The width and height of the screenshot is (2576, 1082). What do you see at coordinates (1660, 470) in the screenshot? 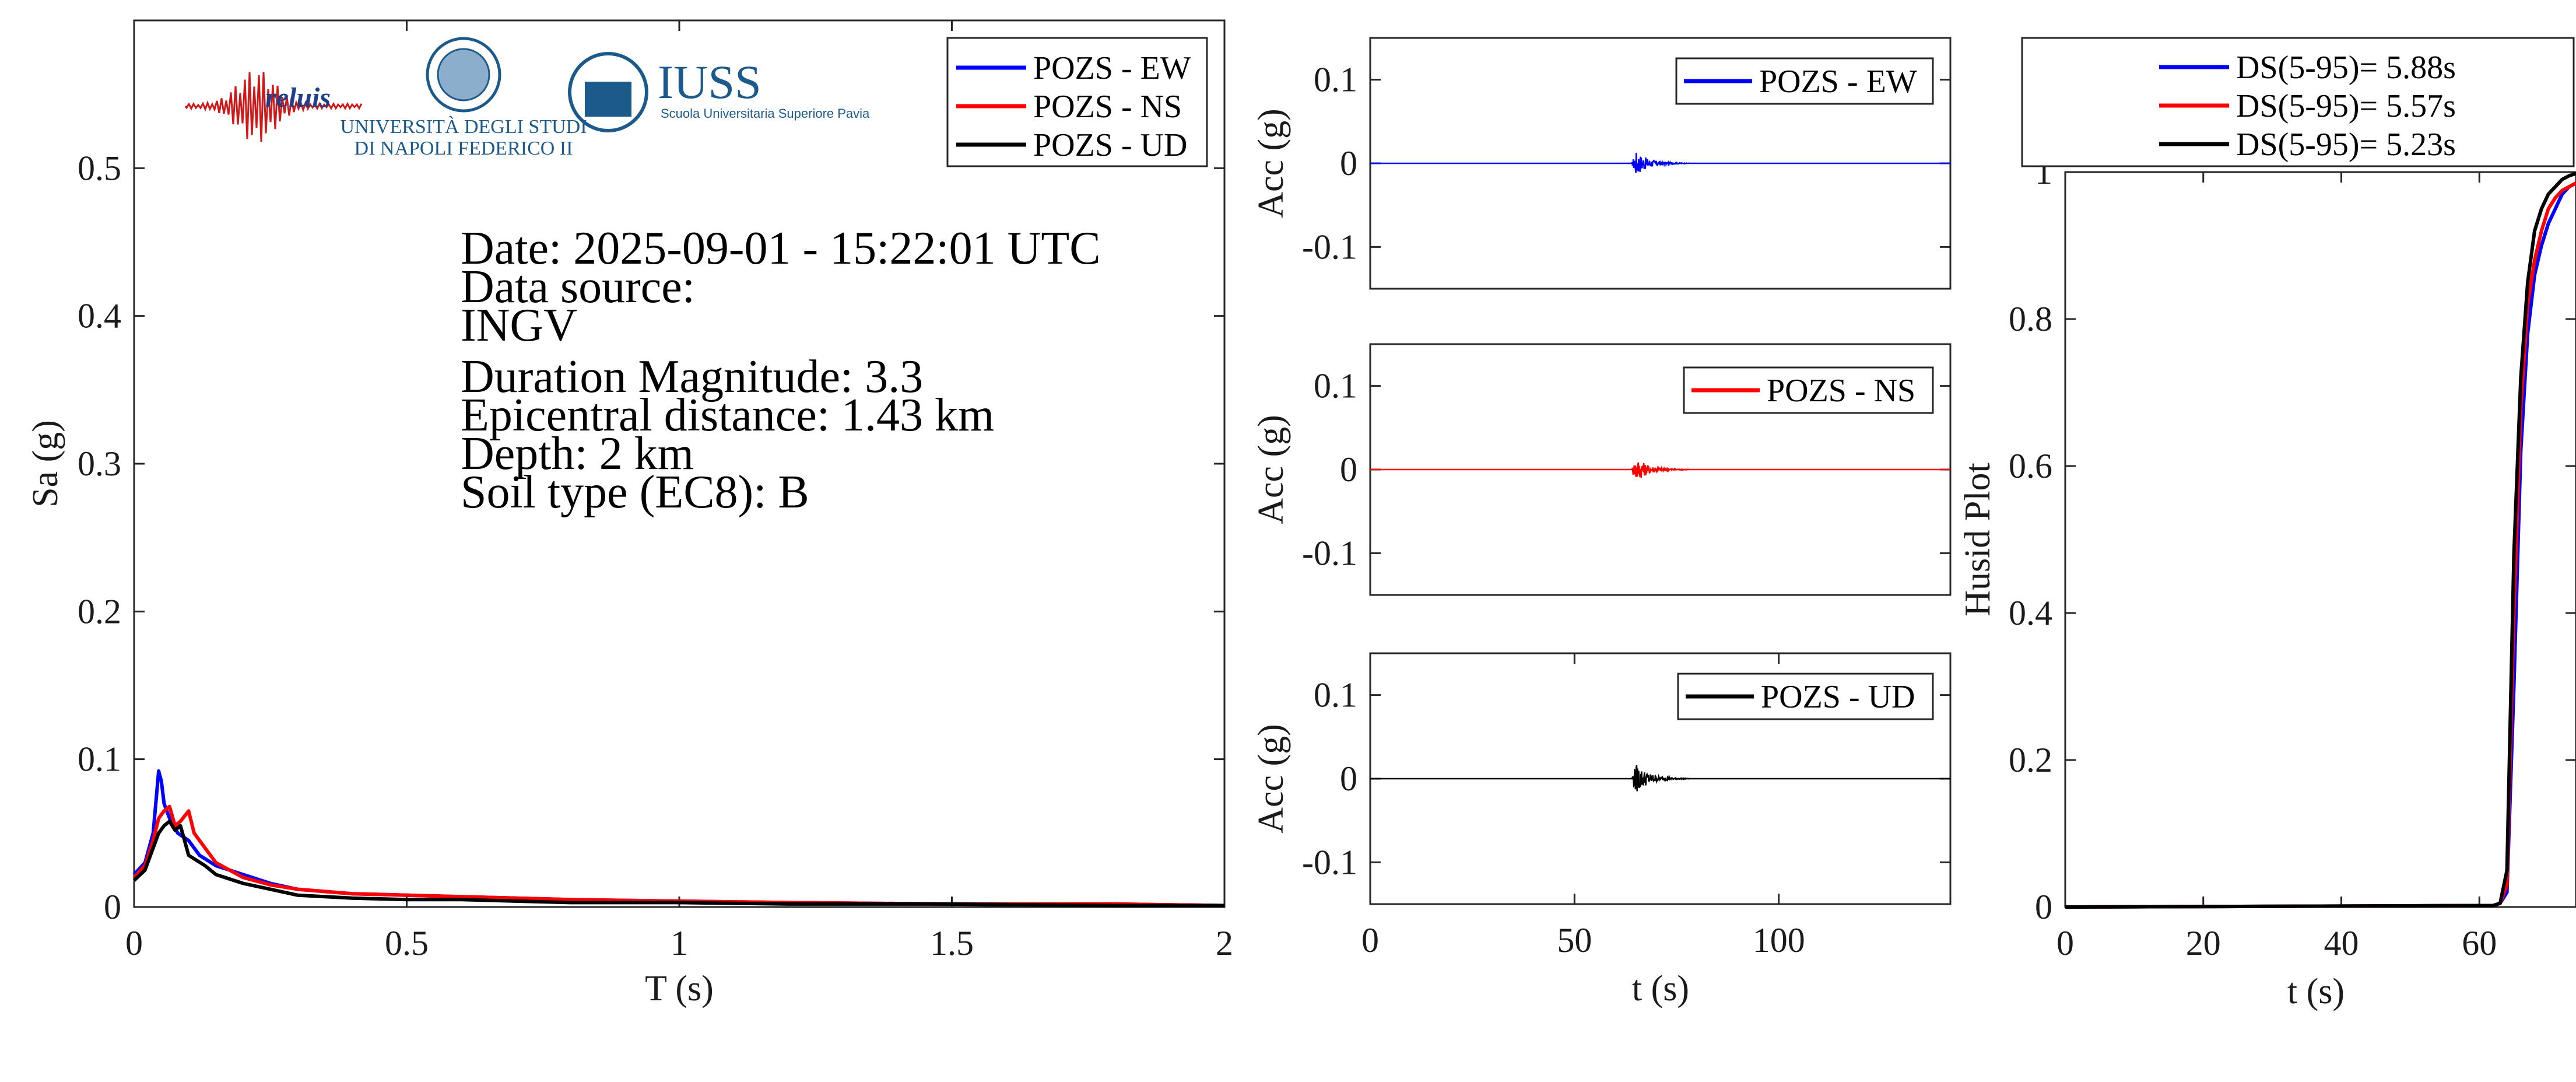
I see `acc-trace-ns` at bounding box center [1660, 470].